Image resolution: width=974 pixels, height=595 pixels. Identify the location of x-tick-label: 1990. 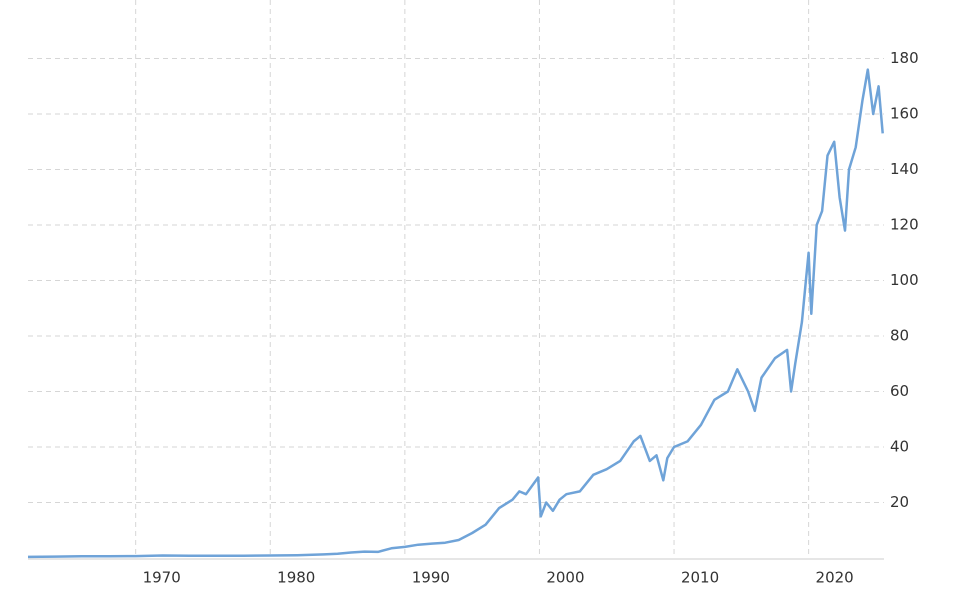
(431, 578).